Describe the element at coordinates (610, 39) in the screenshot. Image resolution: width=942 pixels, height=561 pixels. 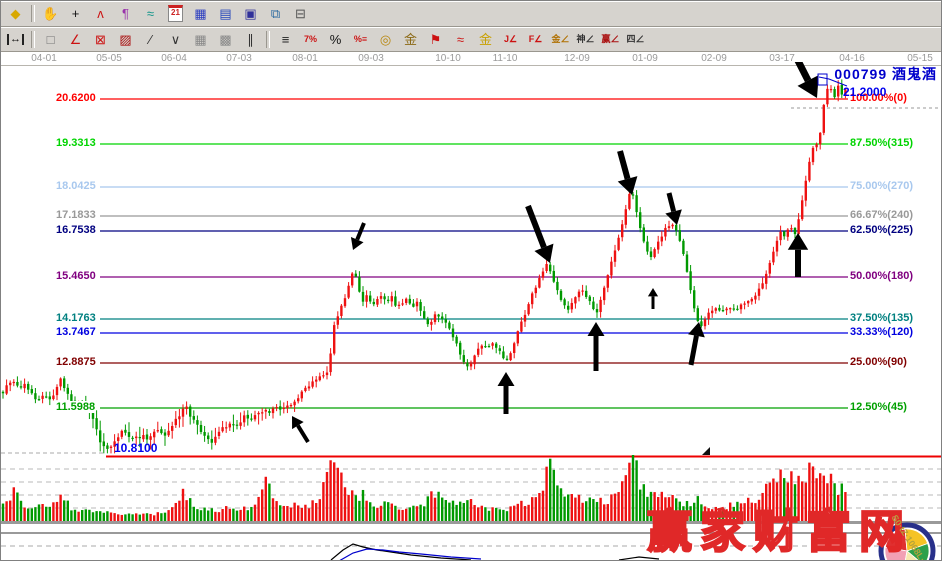
I see `ying-angle-icon: 赢∠` at that location.